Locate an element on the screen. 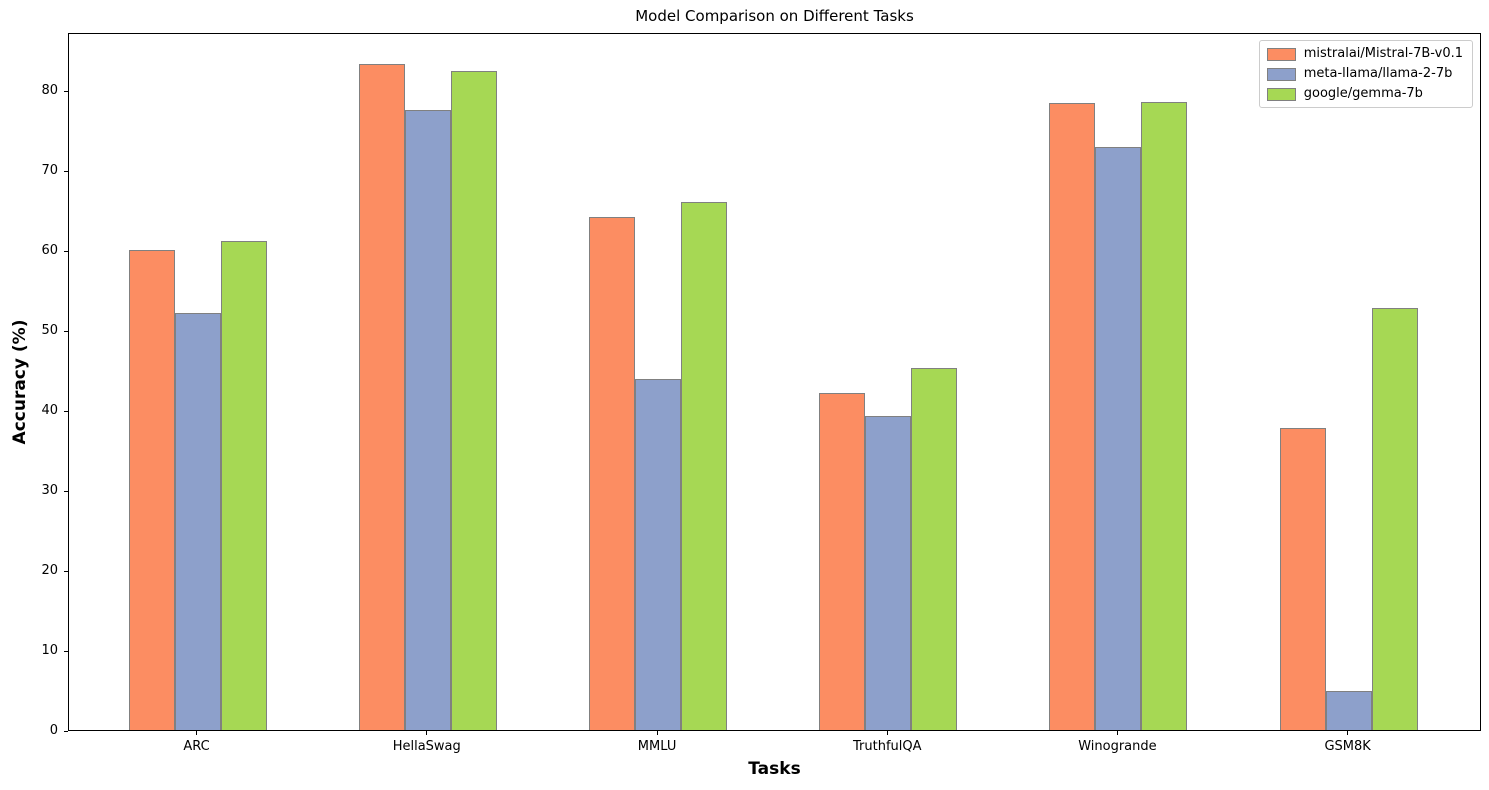 This screenshot has width=1489, height=790. y-tick-label: 10 is located at coordinates (49, 651).